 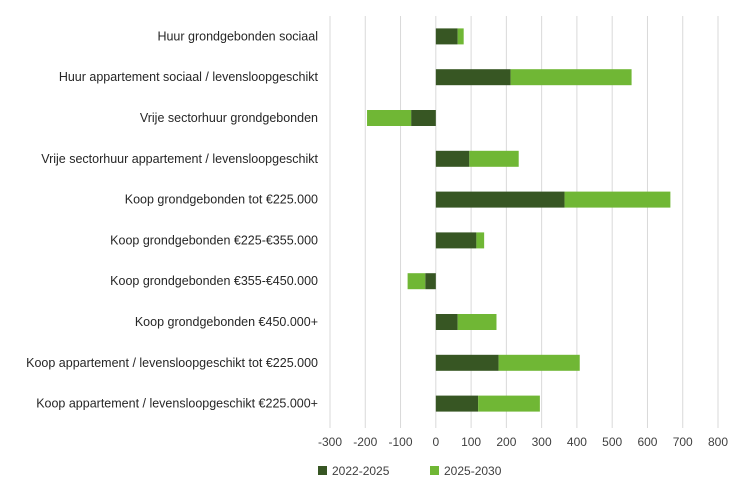 What do you see at coordinates (237, 36) in the screenshot?
I see `category-label: Huur grondgebonden sociaal` at bounding box center [237, 36].